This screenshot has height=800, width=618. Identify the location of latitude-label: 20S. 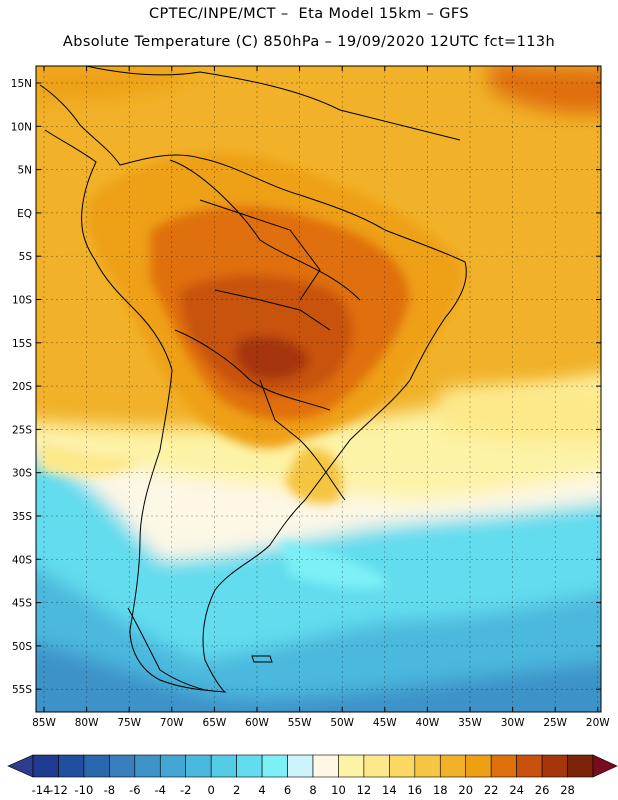
(22, 387).